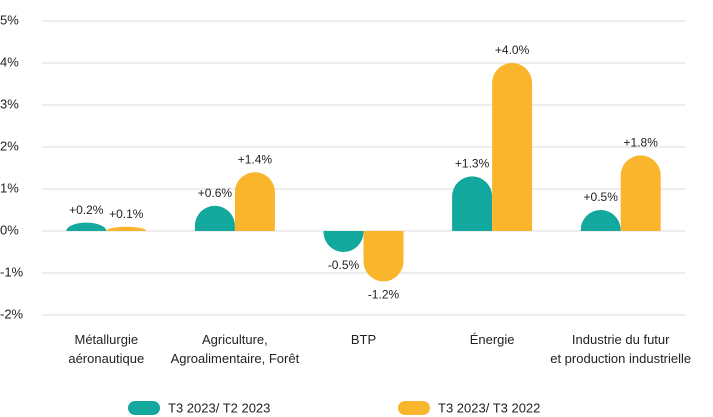 This screenshot has height=417, width=713. What do you see at coordinates (9, 19) in the screenshot?
I see `y-tick-label: 5%` at bounding box center [9, 19].